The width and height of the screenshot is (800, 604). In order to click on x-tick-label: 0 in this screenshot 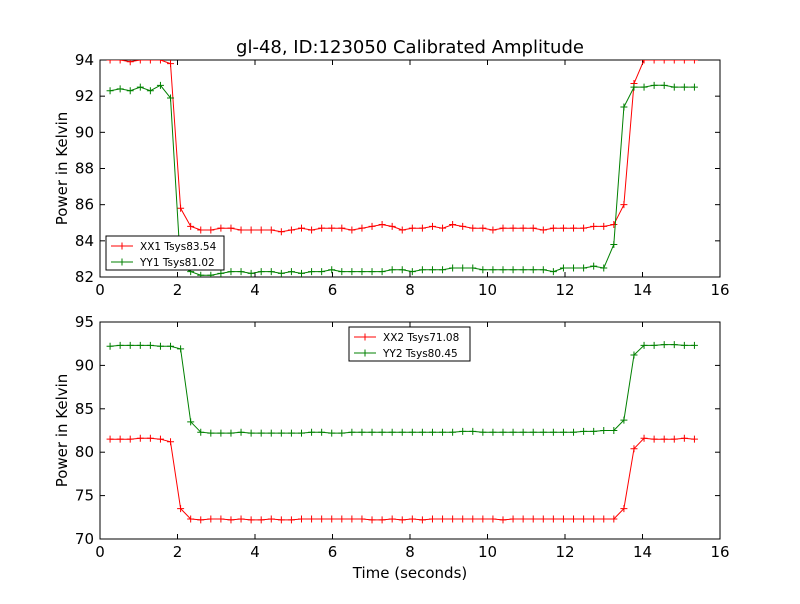, I will do `click(100, 290)`.